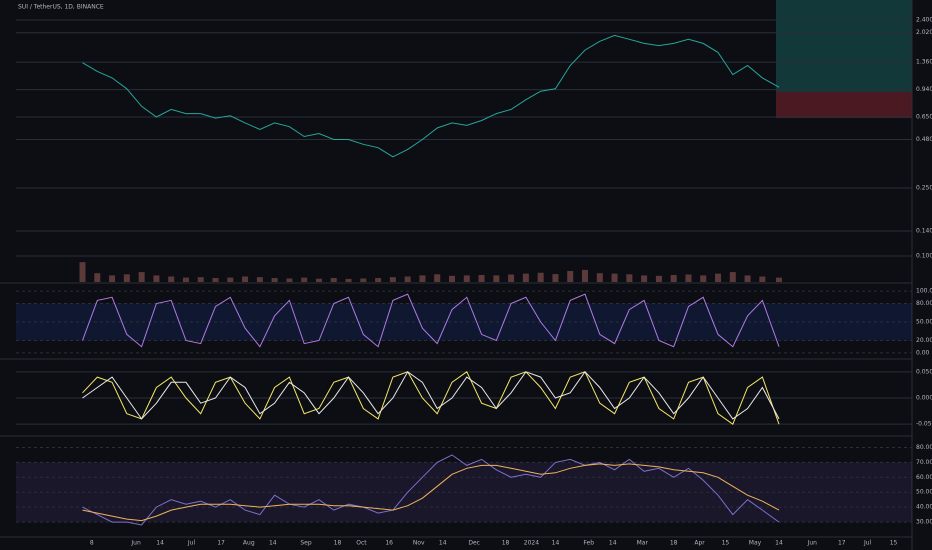  What do you see at coordinates (61, 7) in the screenshot?
I see `chart-title: SUI / TetherUS, 1D, BINANCE` at bounding box center [61, 7].